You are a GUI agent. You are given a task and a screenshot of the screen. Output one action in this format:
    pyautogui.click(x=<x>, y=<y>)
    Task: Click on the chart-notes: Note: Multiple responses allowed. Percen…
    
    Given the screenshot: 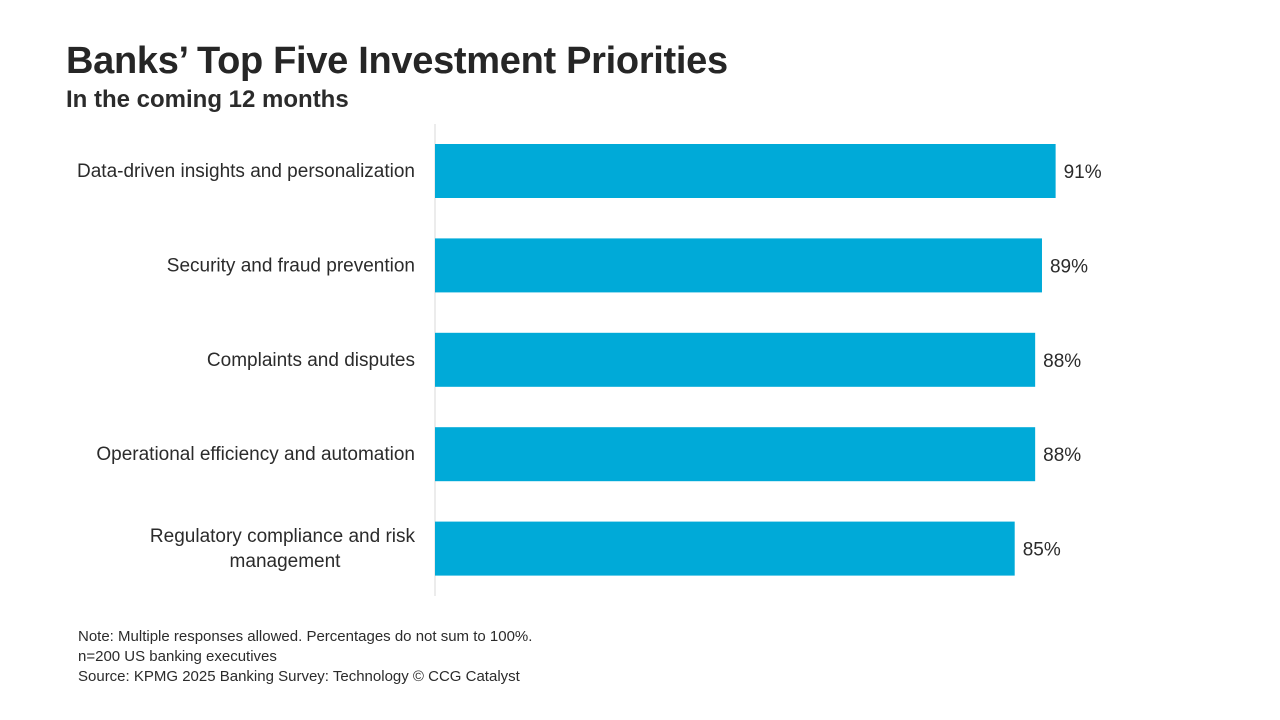 What is the action you would take?
    pyautogui.click(x=305, y=657)
    